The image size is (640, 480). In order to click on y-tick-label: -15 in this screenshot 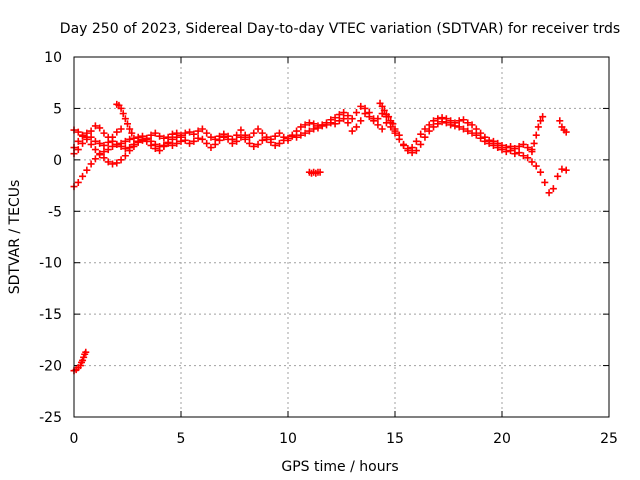, I will do `click(50, 315)`.